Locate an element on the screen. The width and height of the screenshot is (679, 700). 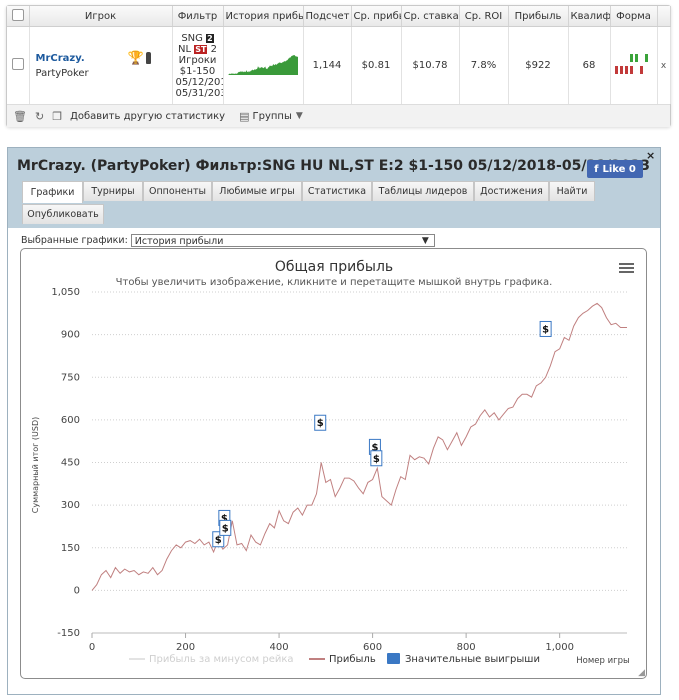
profit-sparkline is located at coordinates (263, 65).